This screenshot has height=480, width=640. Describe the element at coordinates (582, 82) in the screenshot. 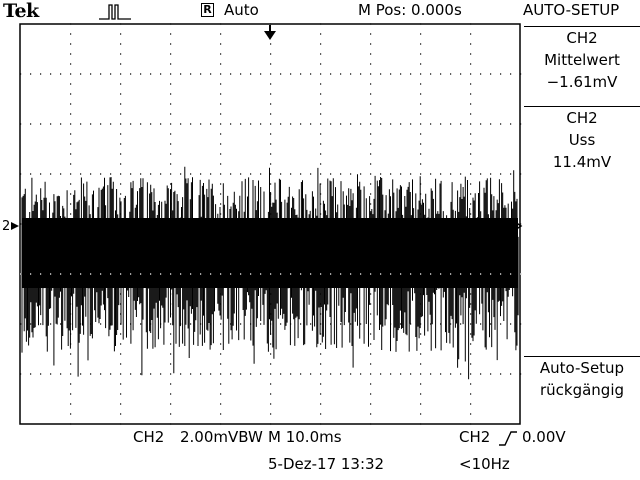

I see `measurement-value: −1.61mV` at that location.